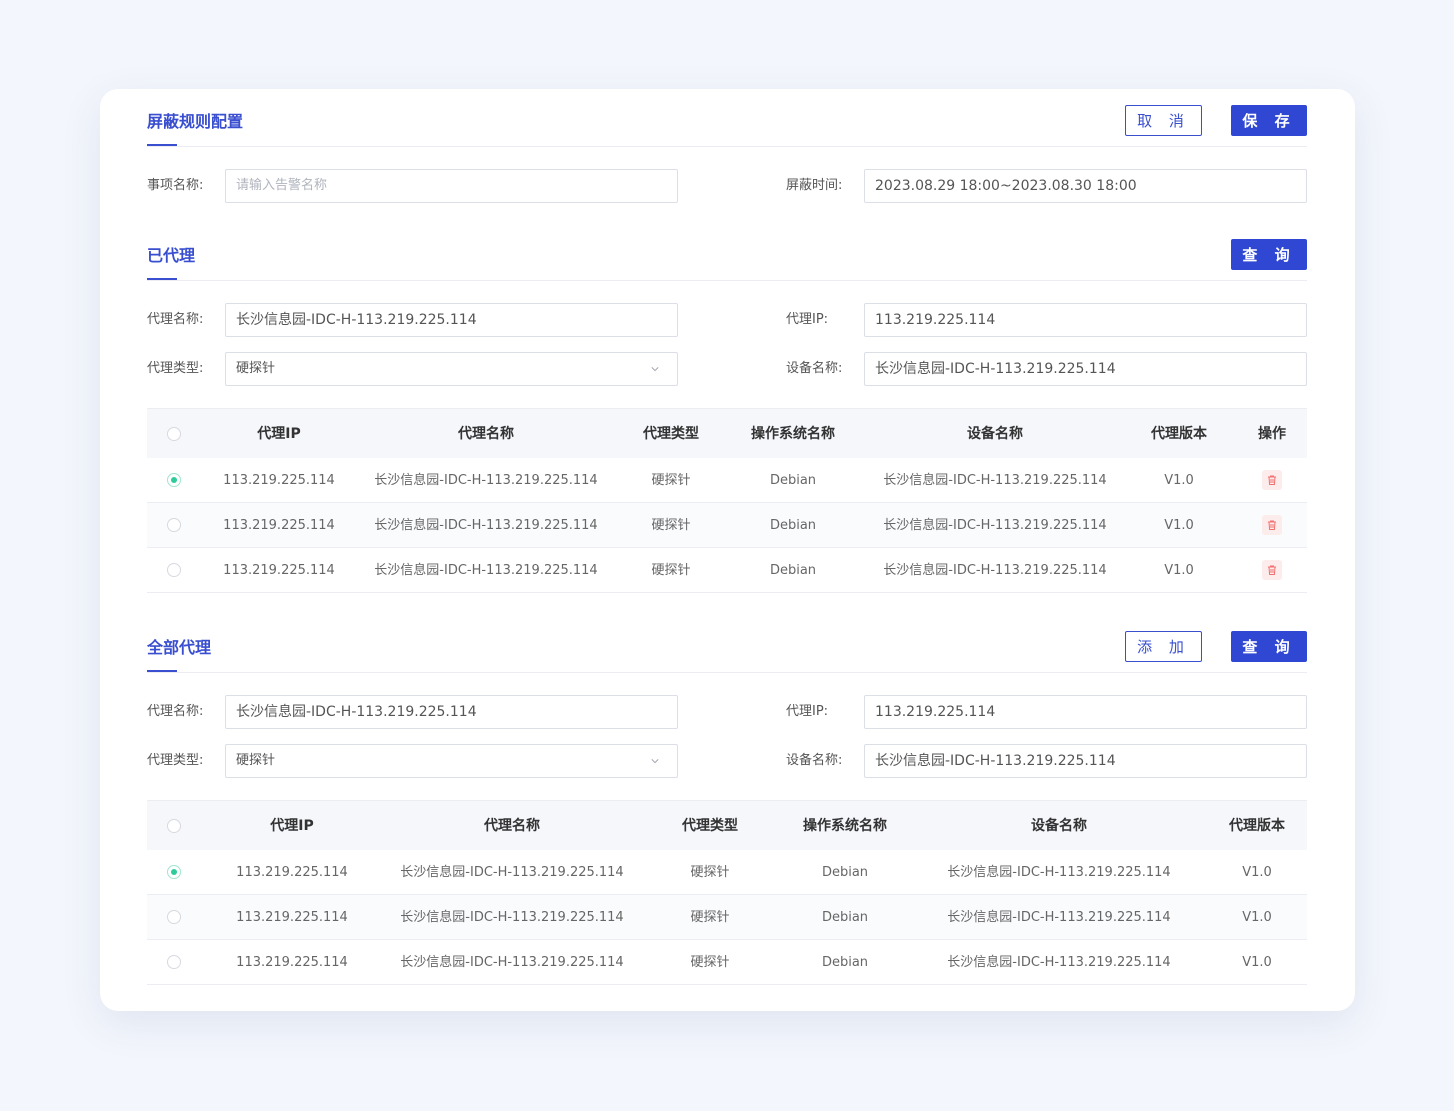 This screenshot has height=1111, width=1454. Describe the element at coordinates (655, 761) in the screenshot. I see `chevron-down-icon` at that location.